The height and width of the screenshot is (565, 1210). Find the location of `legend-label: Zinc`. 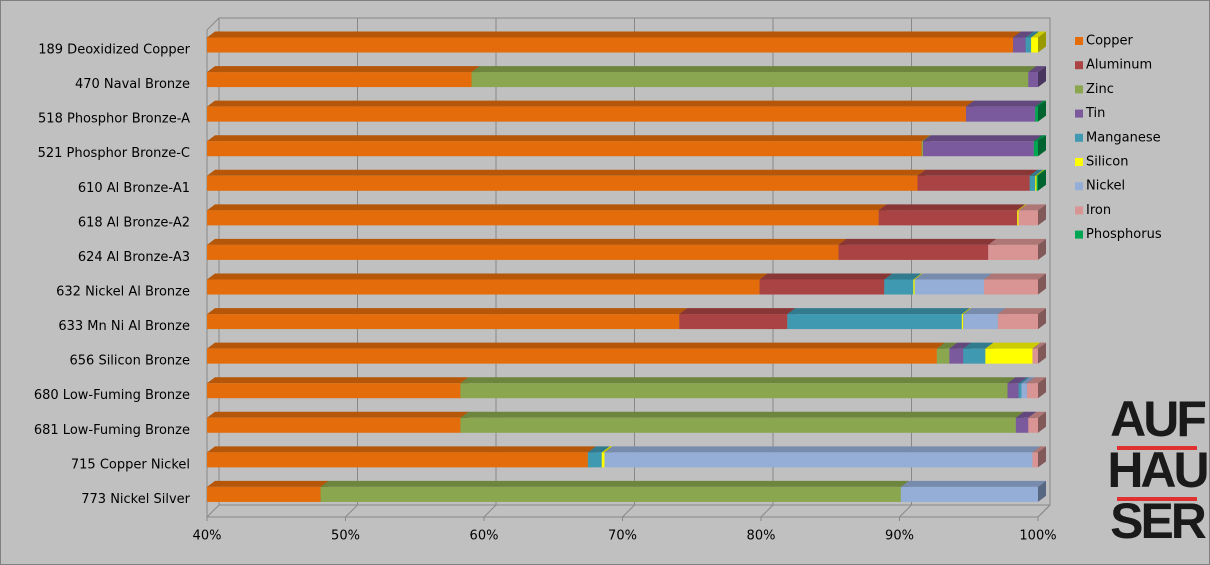

legend-label: Zinc is located at coordinates (1100, 89).